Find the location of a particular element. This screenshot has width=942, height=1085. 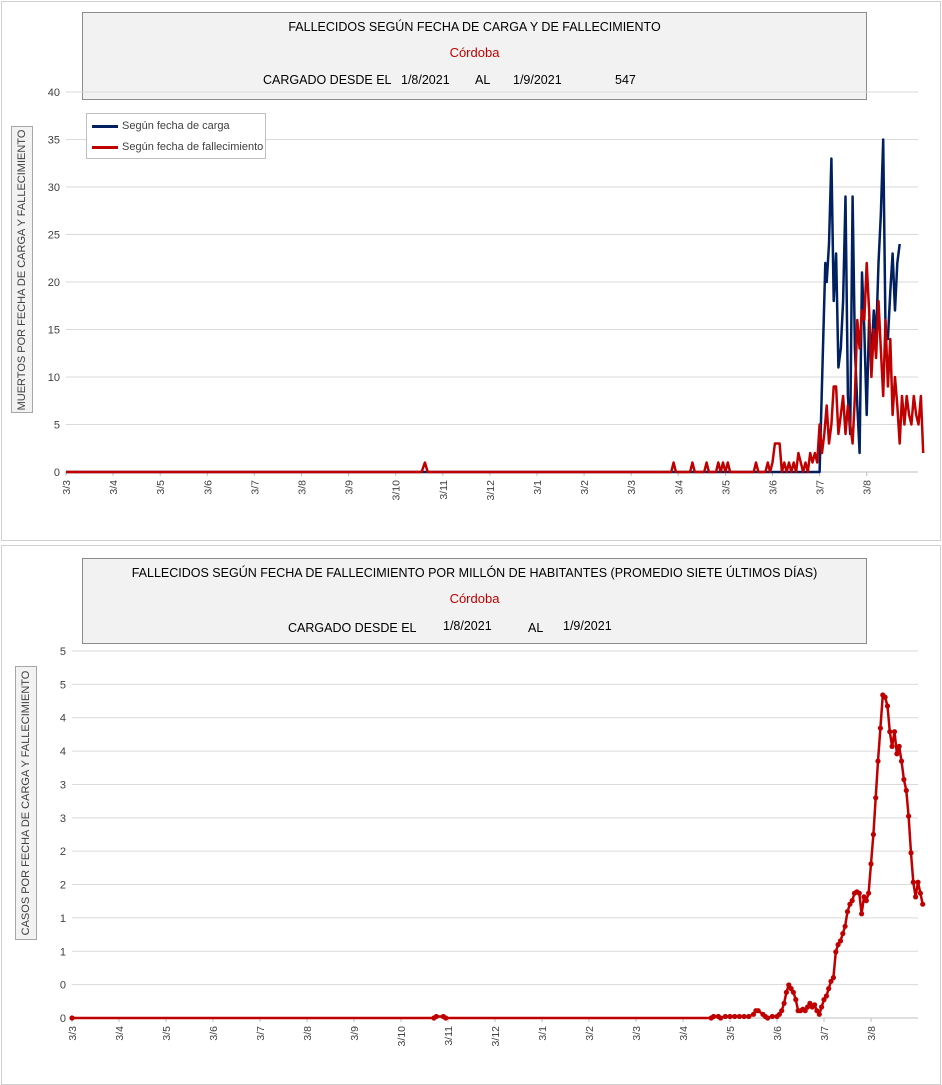

chart2-x-tick-label: 3/12 is located at coordinates (496, 1036).